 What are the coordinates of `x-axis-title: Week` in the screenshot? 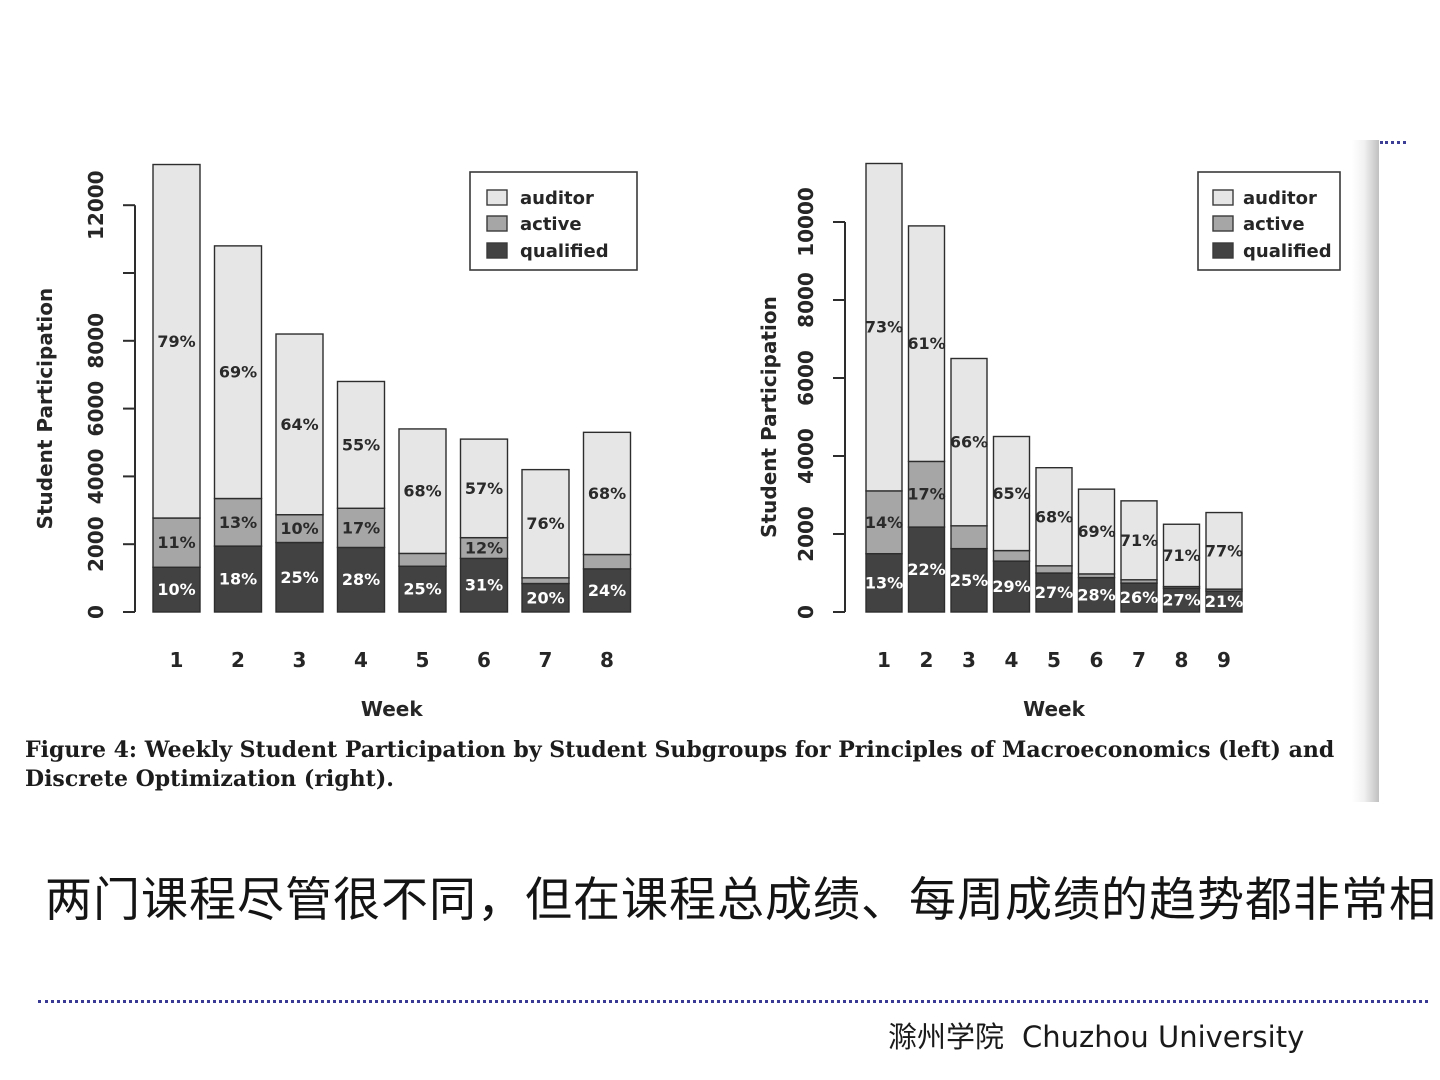 It's located at (392, 709).